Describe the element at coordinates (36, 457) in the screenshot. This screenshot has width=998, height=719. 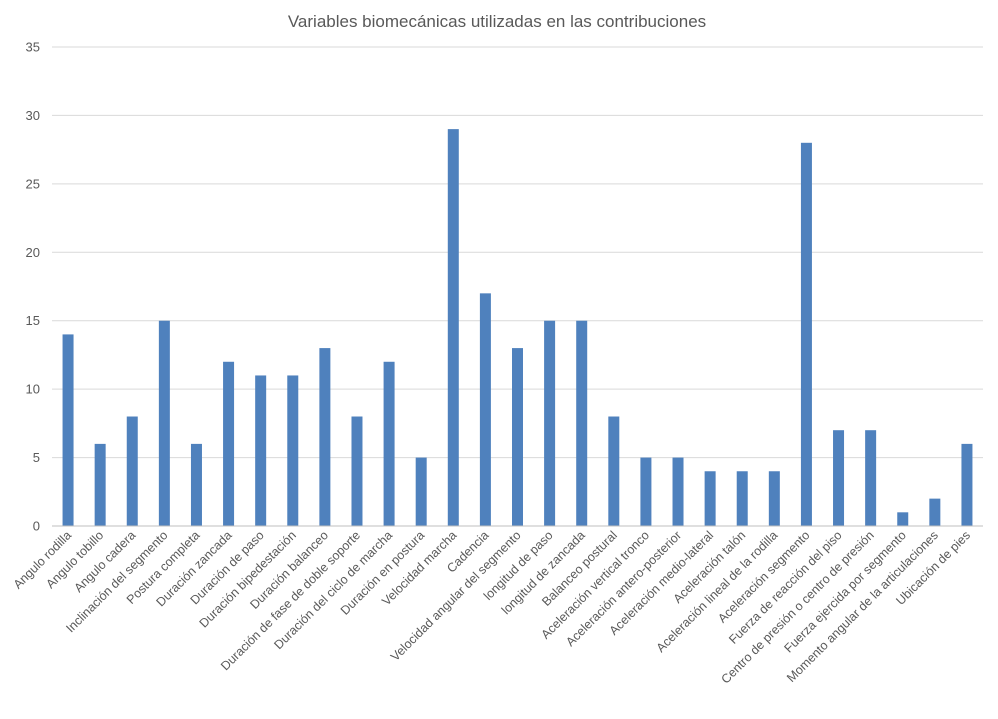
I see `y-tick-label: 5` at that location.